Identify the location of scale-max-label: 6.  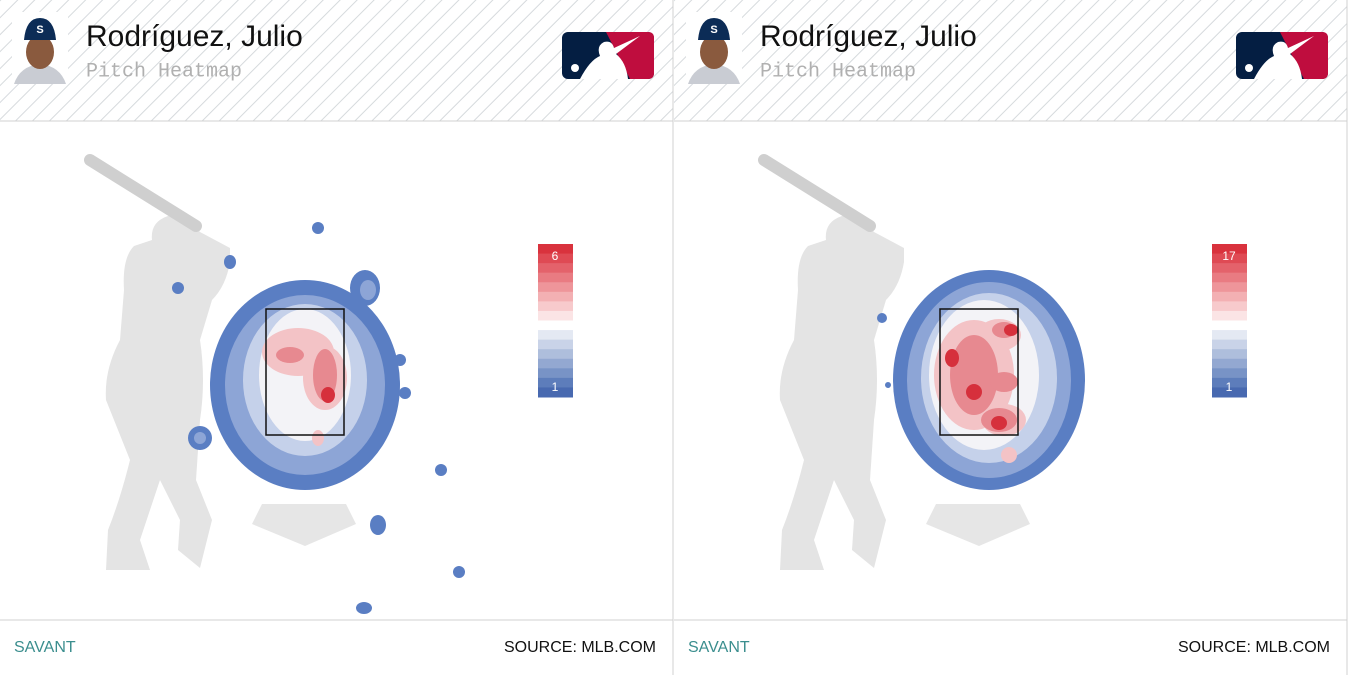
(555, 256).